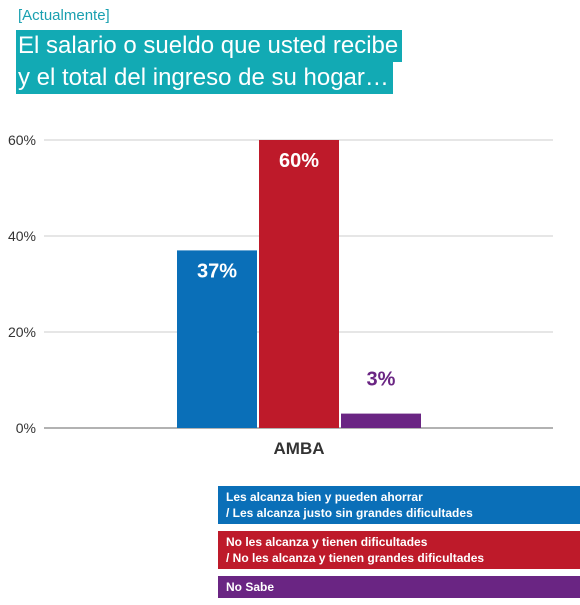 The image size is (580, 605). Describe the element at coordinates (324, 497) in the screenshot. I see `legend-item-alcanza-line-1: Les alcanza bien y pueden ahorrar` at that location.